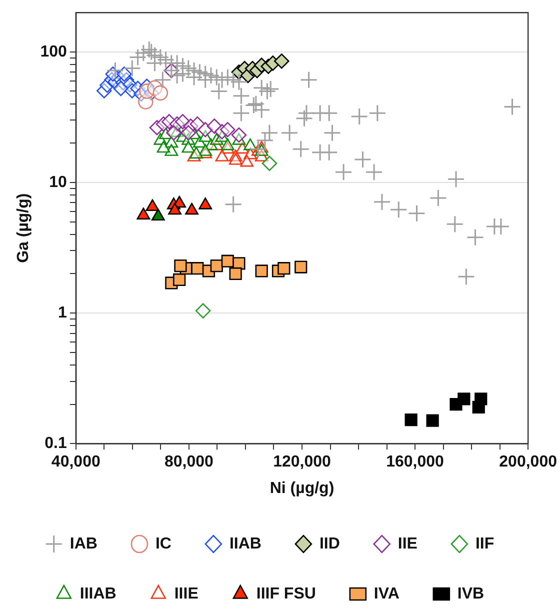 The height and width of the screenshot is (612, 560). I want to click on legend-label: IC, so click(163, 543).